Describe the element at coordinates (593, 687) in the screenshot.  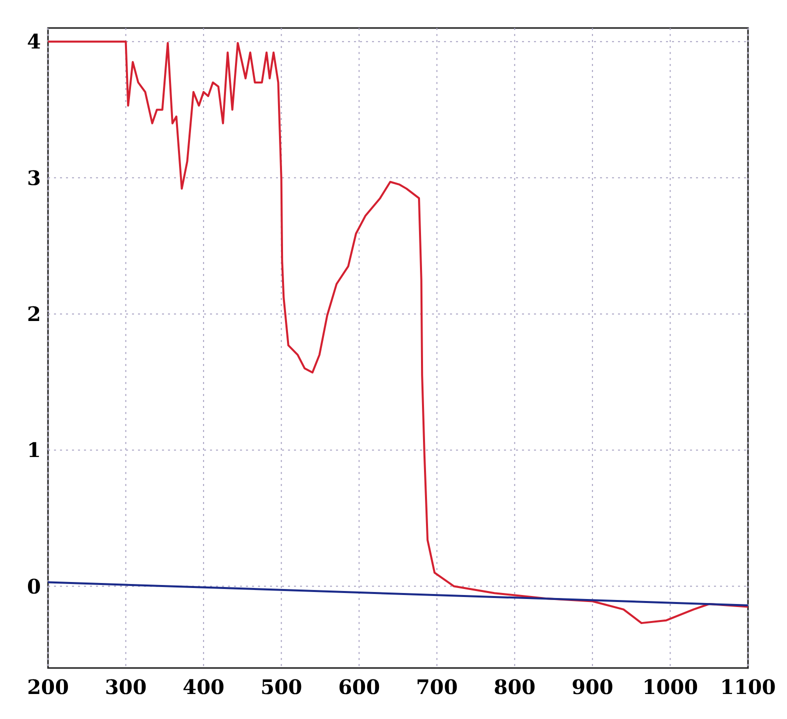
I see `x-tick-label: 900` at that location.